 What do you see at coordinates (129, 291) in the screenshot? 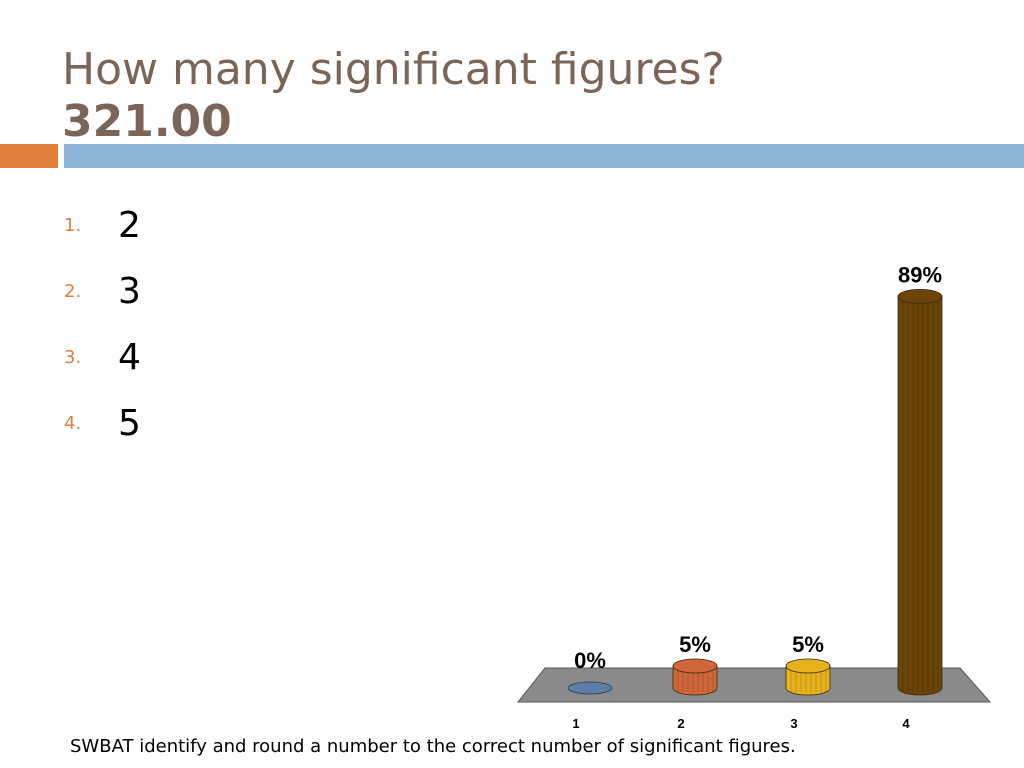
I see `option-value: 3` at bounding box center [129, 291].